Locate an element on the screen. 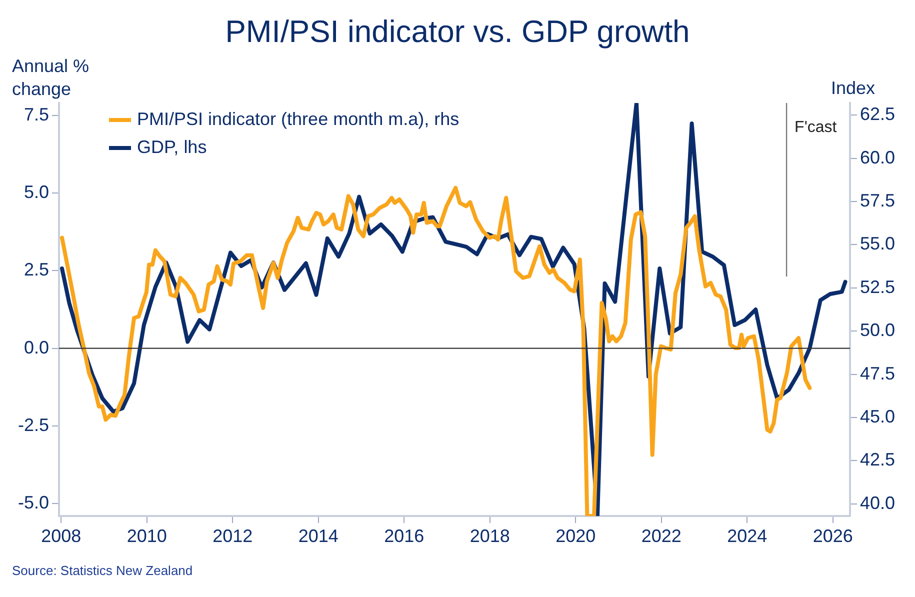  x-tick-label: 2014 is located at coordinates (318, 536).